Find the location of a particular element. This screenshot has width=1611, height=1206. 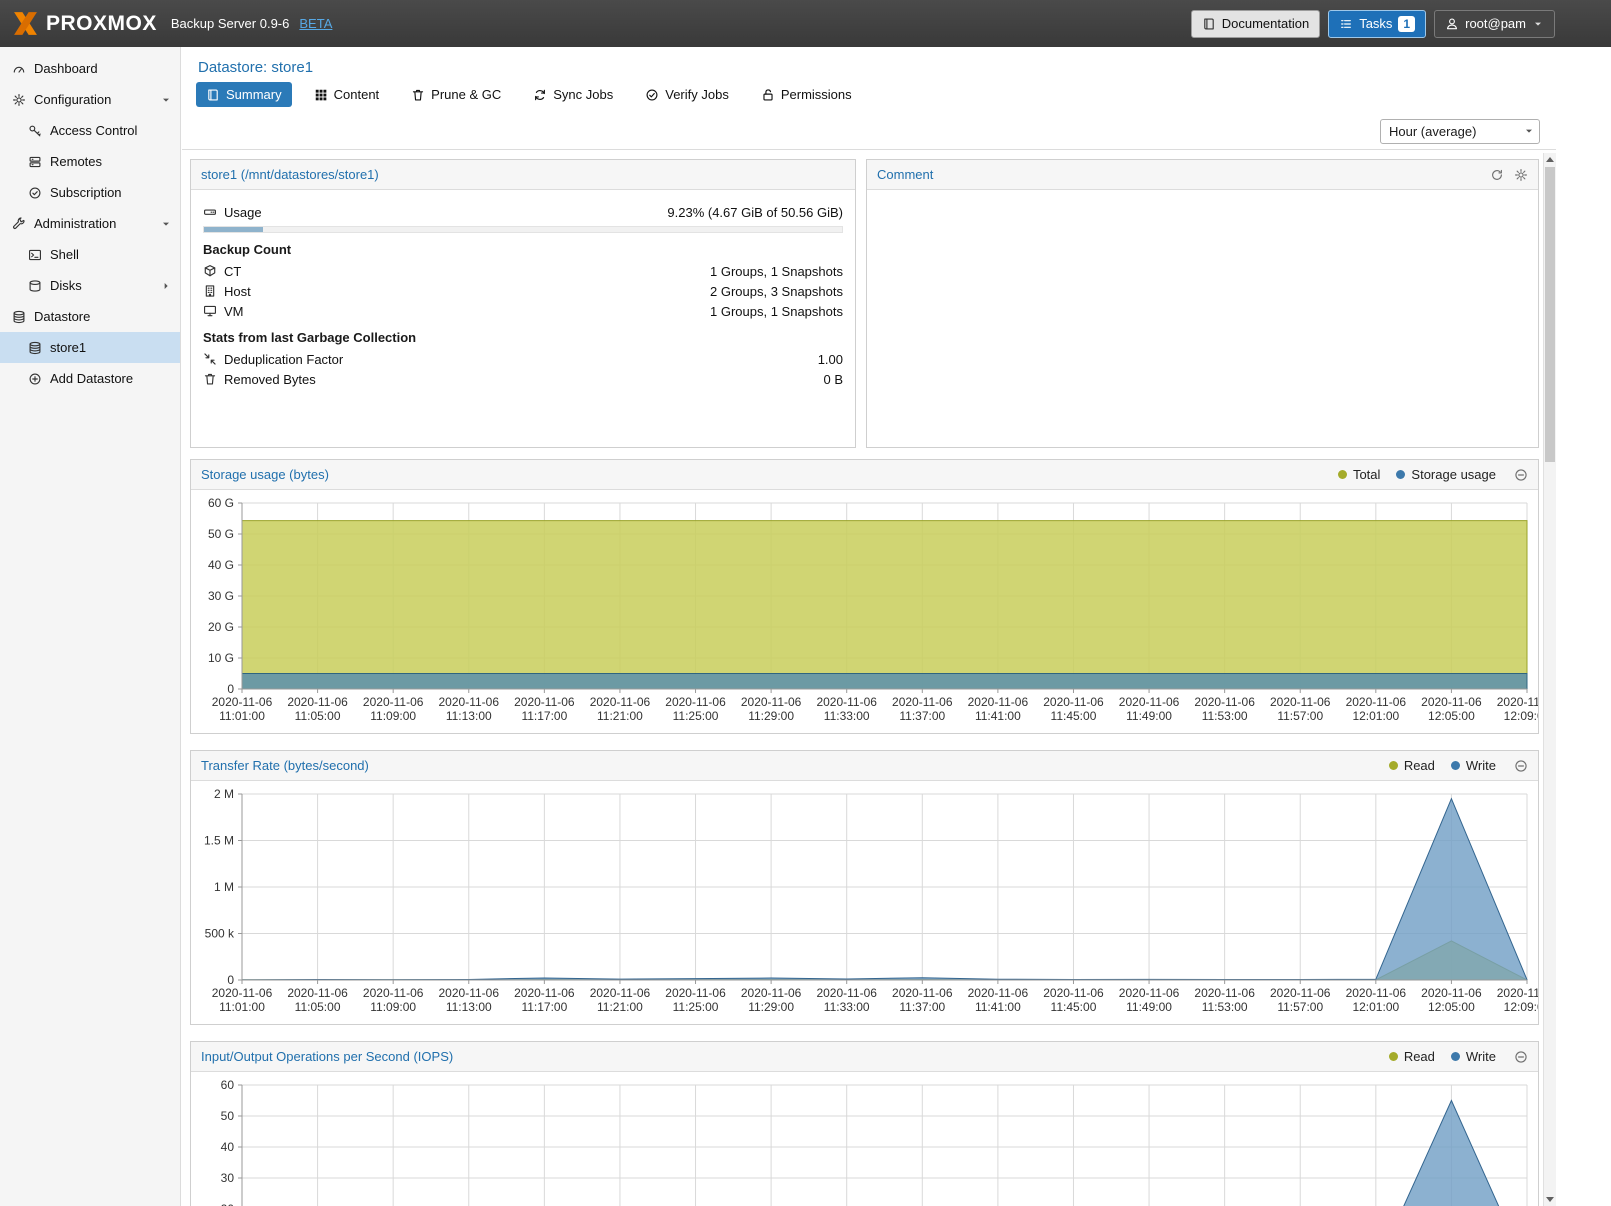

svg-text: 40 G is located at coordinates (221, 565).